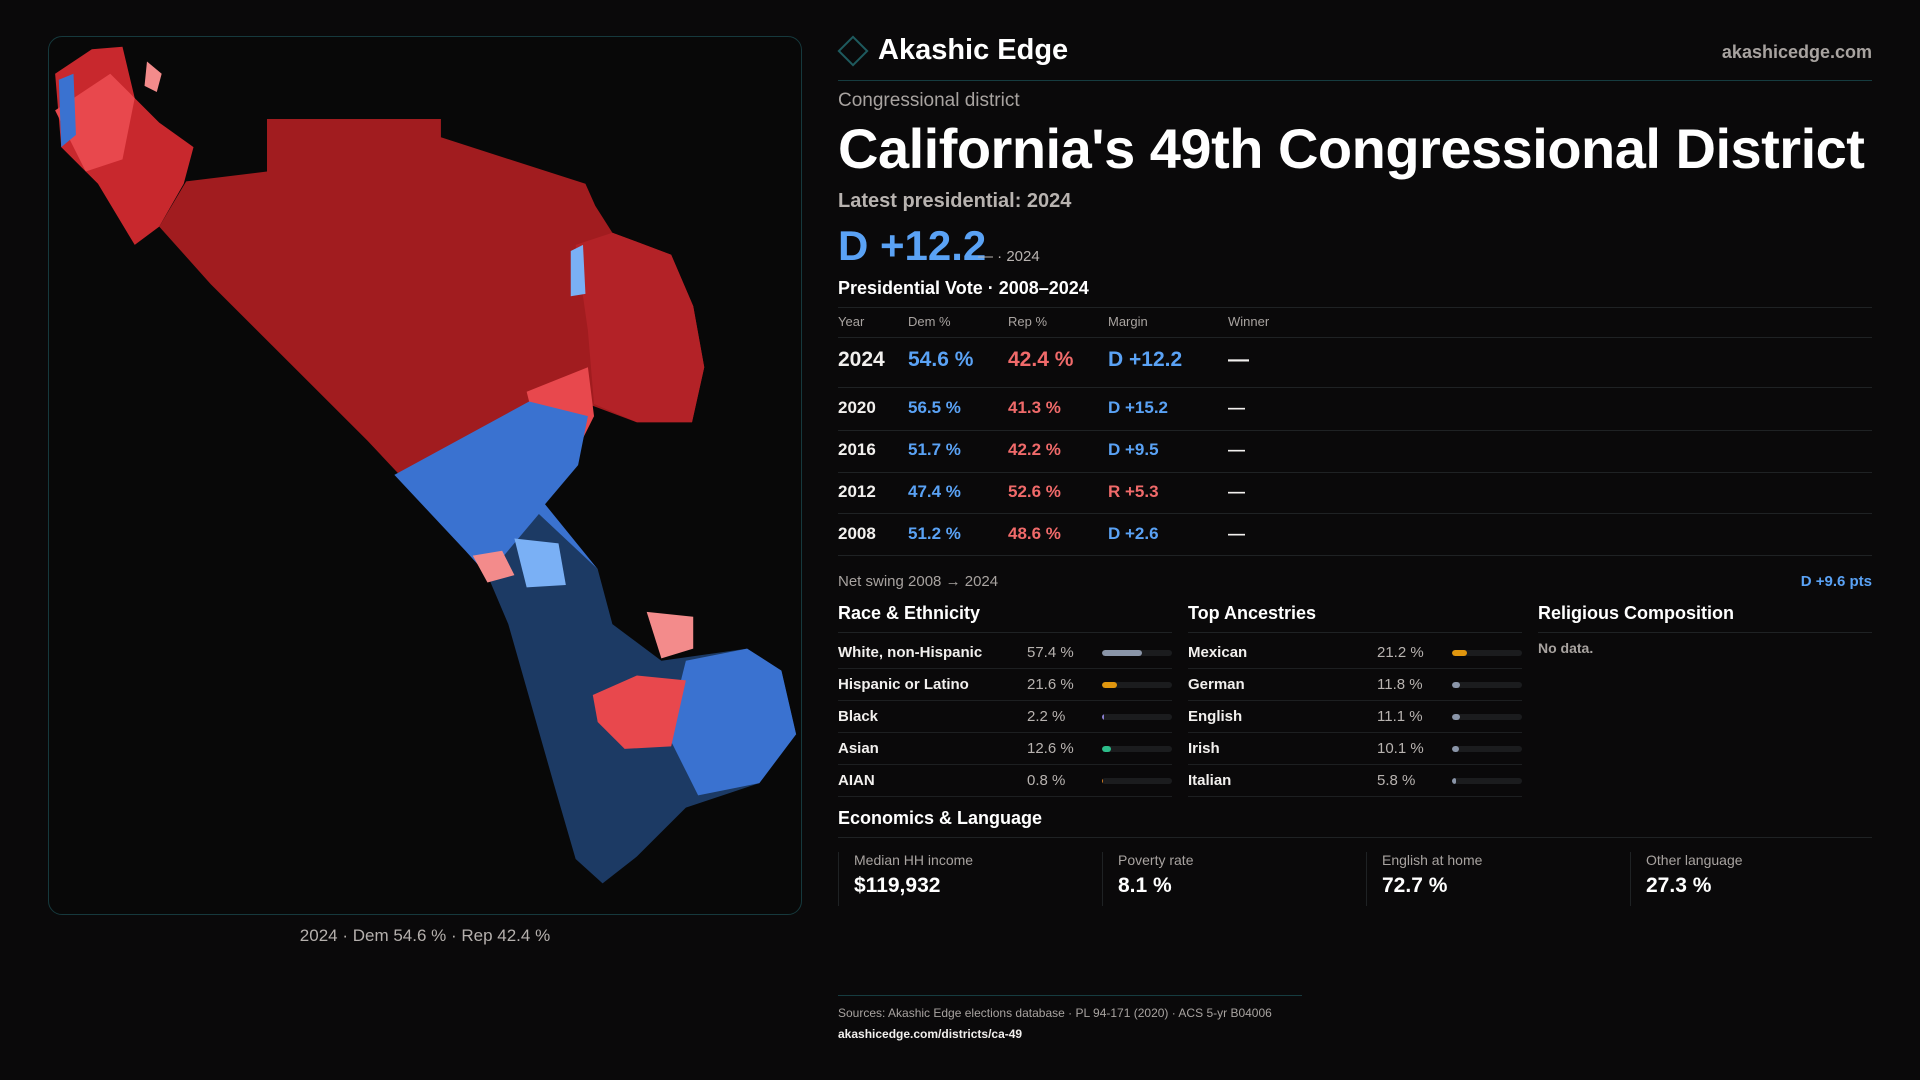 The image size is (1920, 1080). I want to click on cell-rep: 41.3 %, so click(1034, 407).